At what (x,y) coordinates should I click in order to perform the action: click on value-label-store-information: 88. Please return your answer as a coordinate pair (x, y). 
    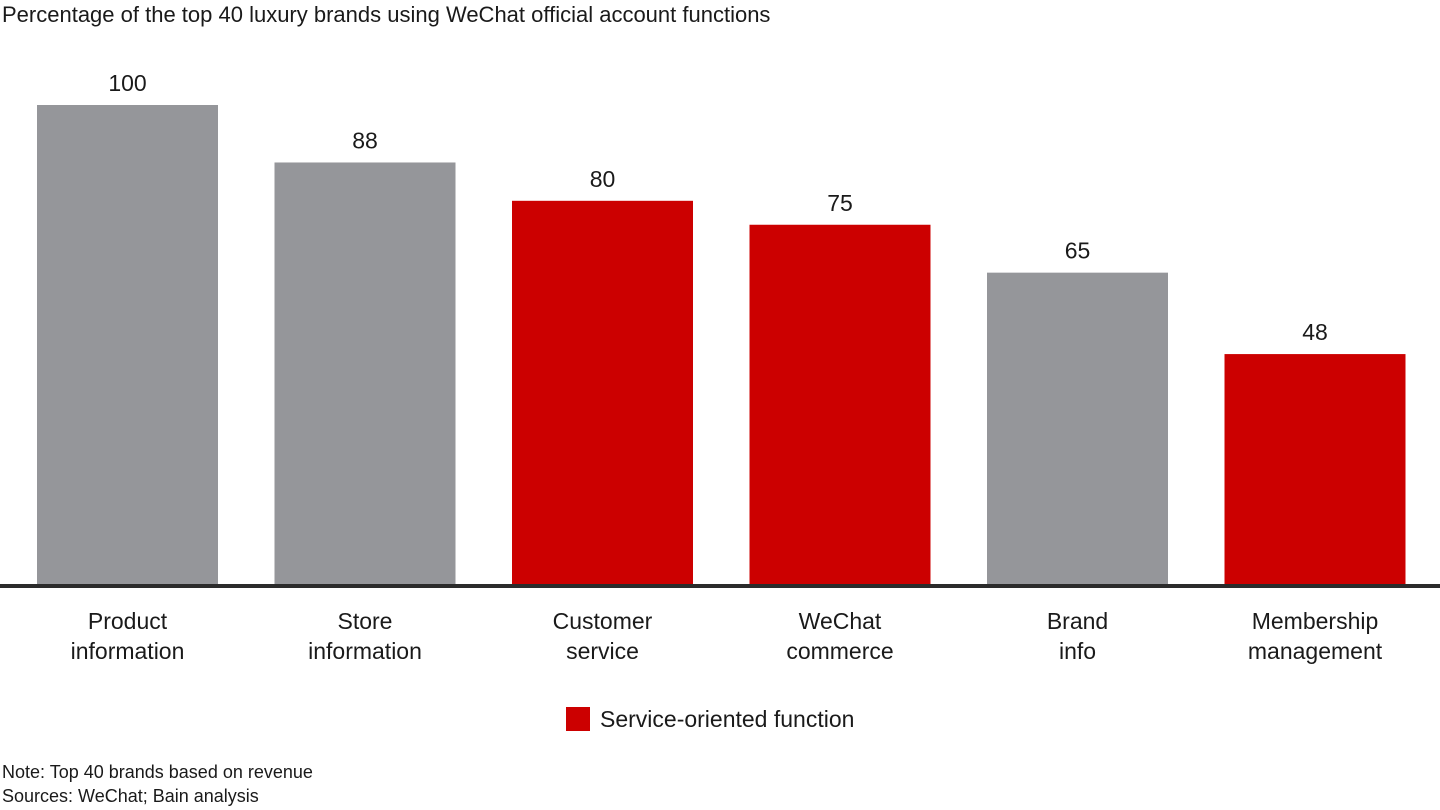
    Looking at the image, I should click on (365, 140).